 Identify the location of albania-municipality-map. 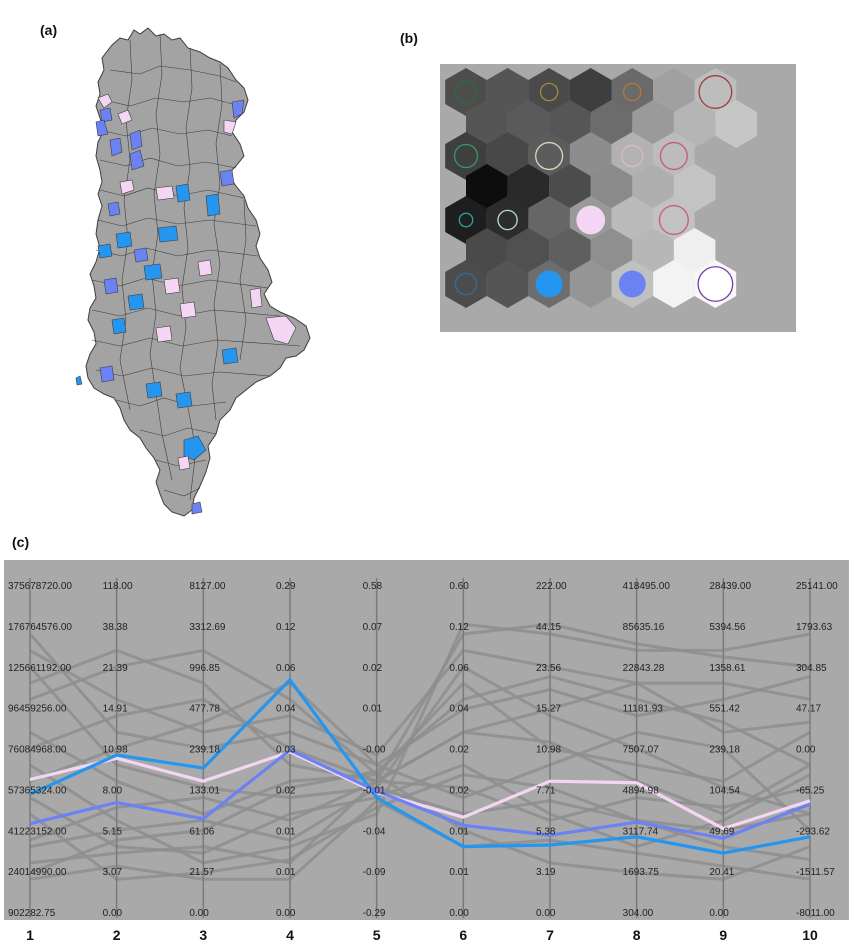
(193, 272).